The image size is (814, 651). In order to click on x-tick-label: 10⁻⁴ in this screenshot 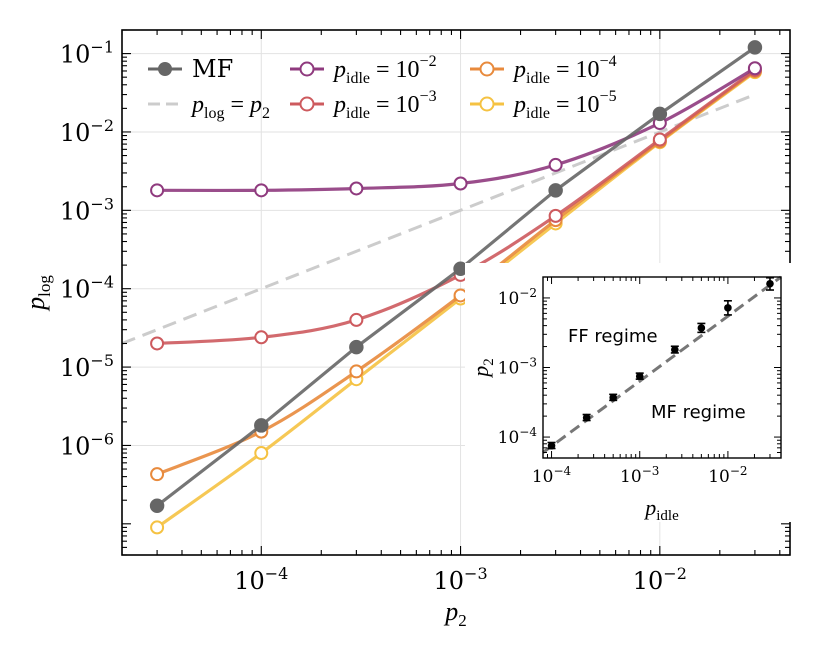, I will do `click(261, 579)`.